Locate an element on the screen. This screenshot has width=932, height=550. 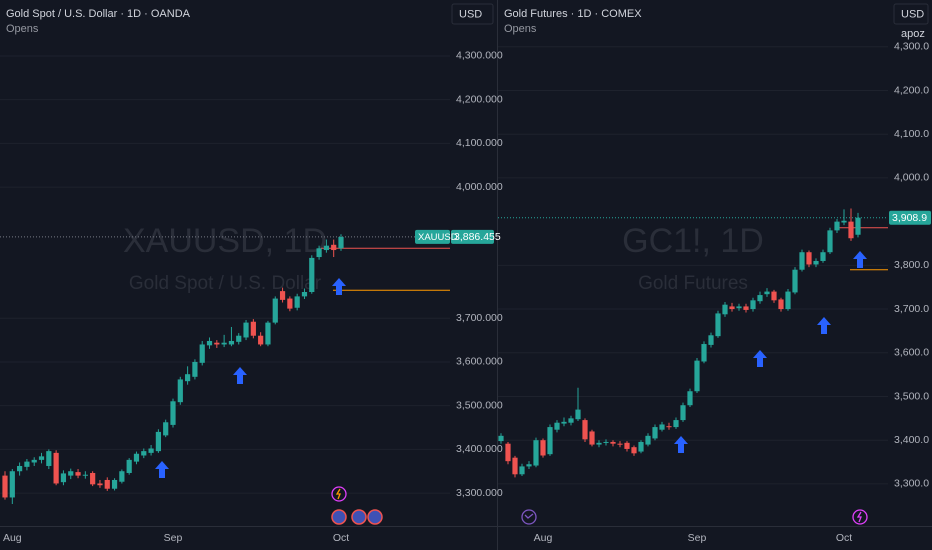
y-tick-label: 3,600.000 is located at coordinates (479, 362).